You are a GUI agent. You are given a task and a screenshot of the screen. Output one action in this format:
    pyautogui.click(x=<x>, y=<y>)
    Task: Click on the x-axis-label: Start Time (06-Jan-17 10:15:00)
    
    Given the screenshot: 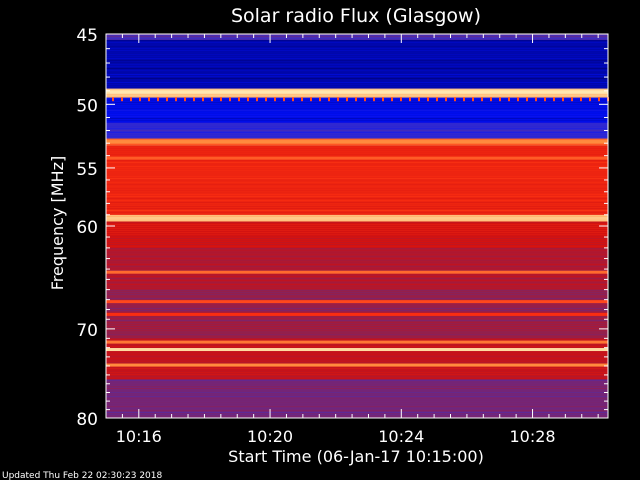 What is the action you would take?
    pyautogui.click(x=356, y=456)
    